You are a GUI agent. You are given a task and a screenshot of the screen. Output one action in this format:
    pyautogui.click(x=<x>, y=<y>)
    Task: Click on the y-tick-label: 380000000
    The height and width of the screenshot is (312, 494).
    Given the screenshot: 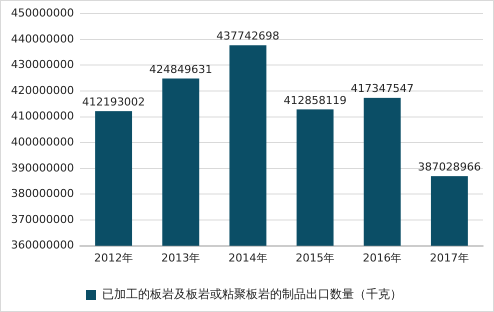 What is the action you would take?
    pyautogui.click(x=42, y=193)
    